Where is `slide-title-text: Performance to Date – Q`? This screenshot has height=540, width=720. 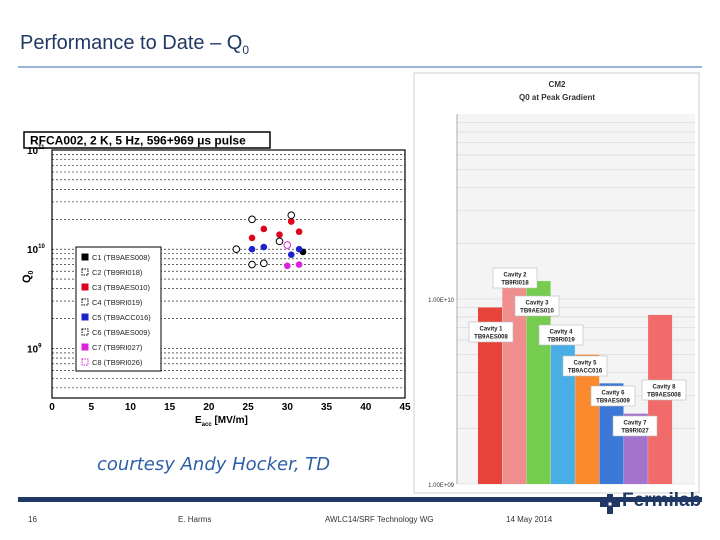
slide-title-text: Performance to Date – Q is located at coordinates (131, 43).